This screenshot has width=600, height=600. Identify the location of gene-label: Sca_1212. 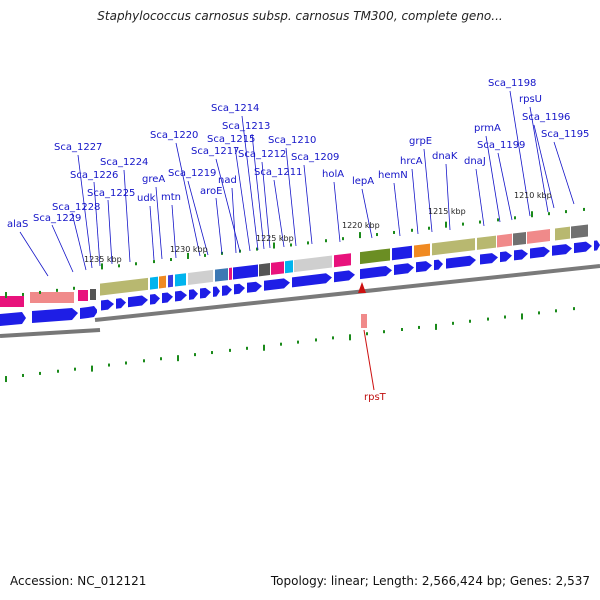
(262, 154).